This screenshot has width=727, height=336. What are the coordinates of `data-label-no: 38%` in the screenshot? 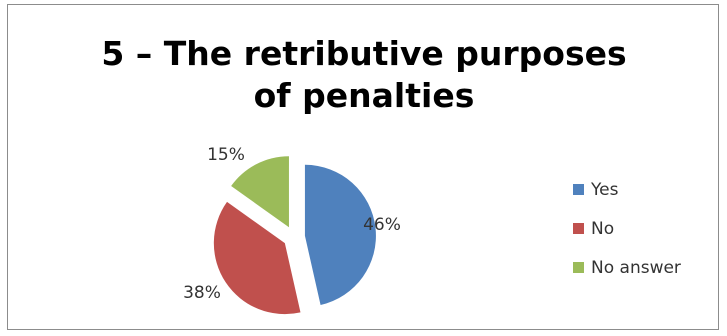 It's located at (202, 293).